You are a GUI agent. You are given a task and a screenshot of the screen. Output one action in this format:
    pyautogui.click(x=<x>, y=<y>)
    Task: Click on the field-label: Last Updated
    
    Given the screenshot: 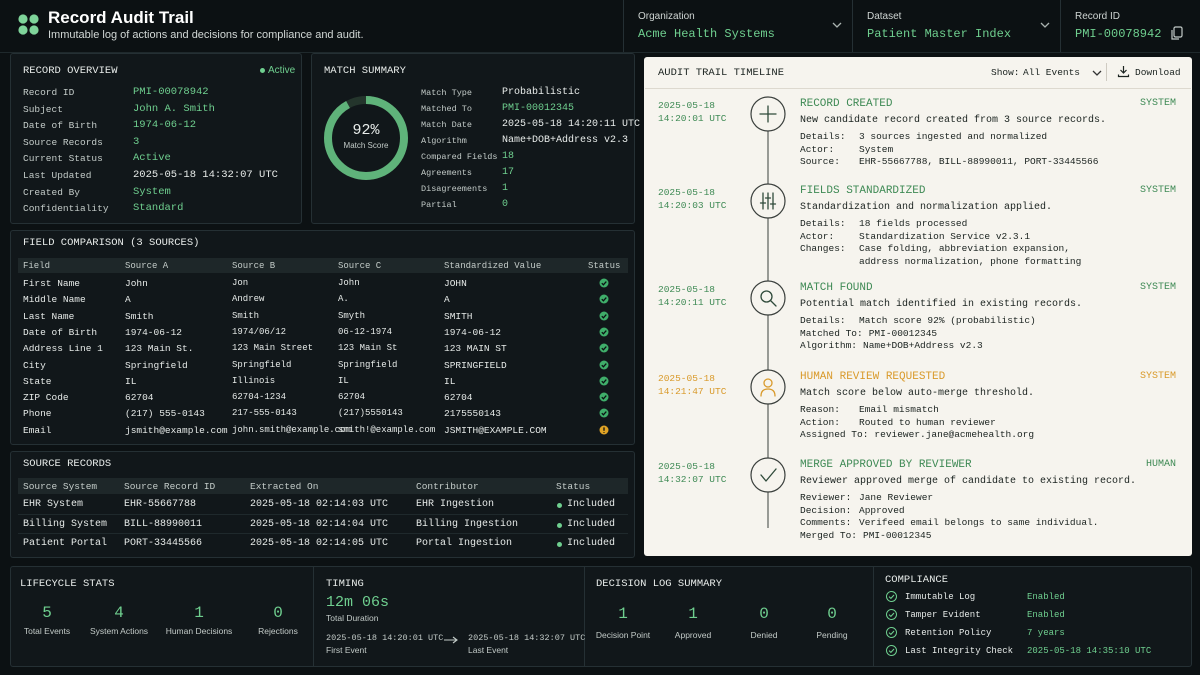 What is the action you would take?
    pyautogui.click(x=57, y=175)
    